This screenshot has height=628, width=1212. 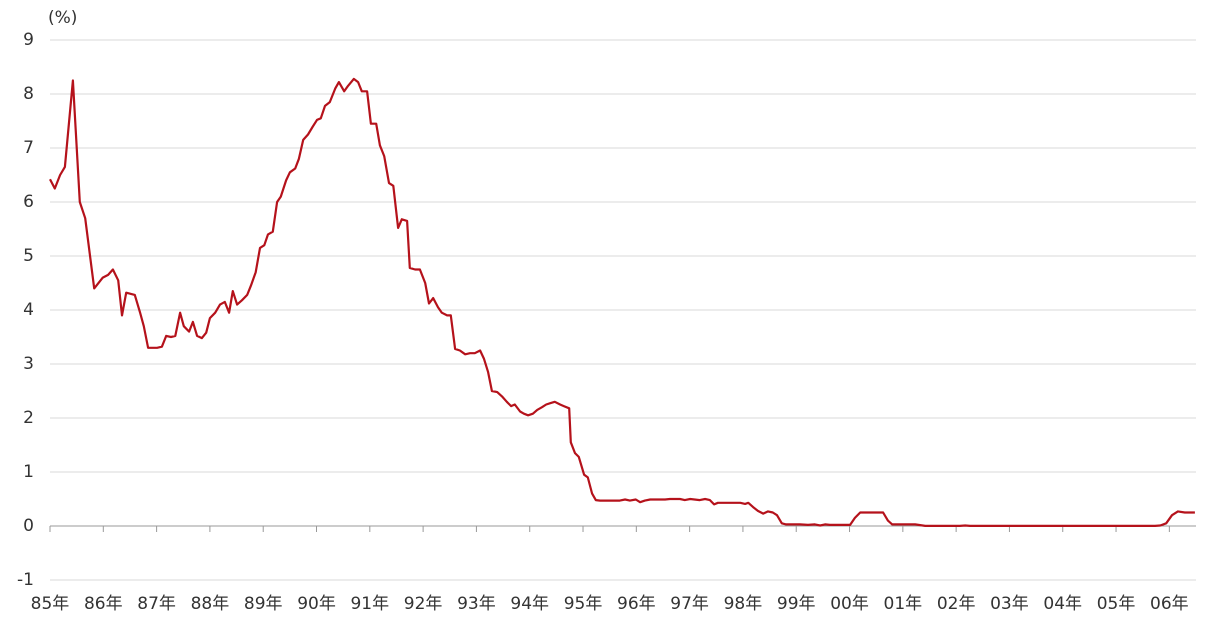 What do you see at coordinates (529, 604) in the screenshot?
I see `x-tick-label: 94年` at bounding box center [529, 604].